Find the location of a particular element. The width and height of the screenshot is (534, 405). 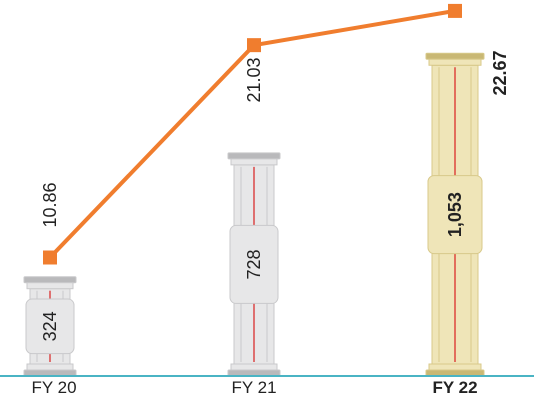

bar-value-label: 324 is located at coordinates (50, 326).